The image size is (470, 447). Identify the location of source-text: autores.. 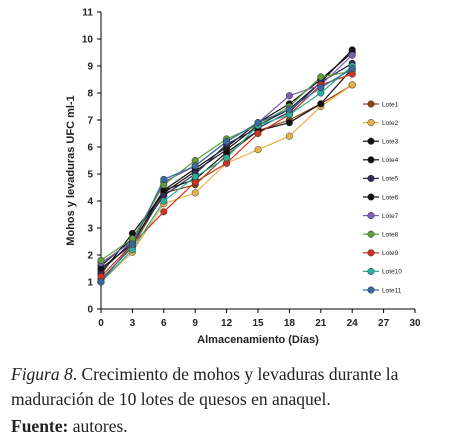
(98, 426).